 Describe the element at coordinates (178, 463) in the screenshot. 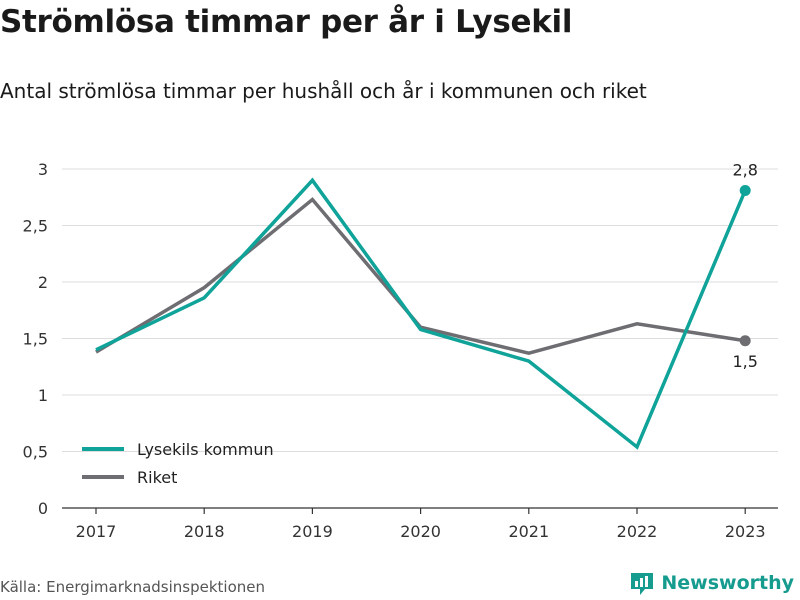

I see `legend: Lysekils kommun Riket` at that location.